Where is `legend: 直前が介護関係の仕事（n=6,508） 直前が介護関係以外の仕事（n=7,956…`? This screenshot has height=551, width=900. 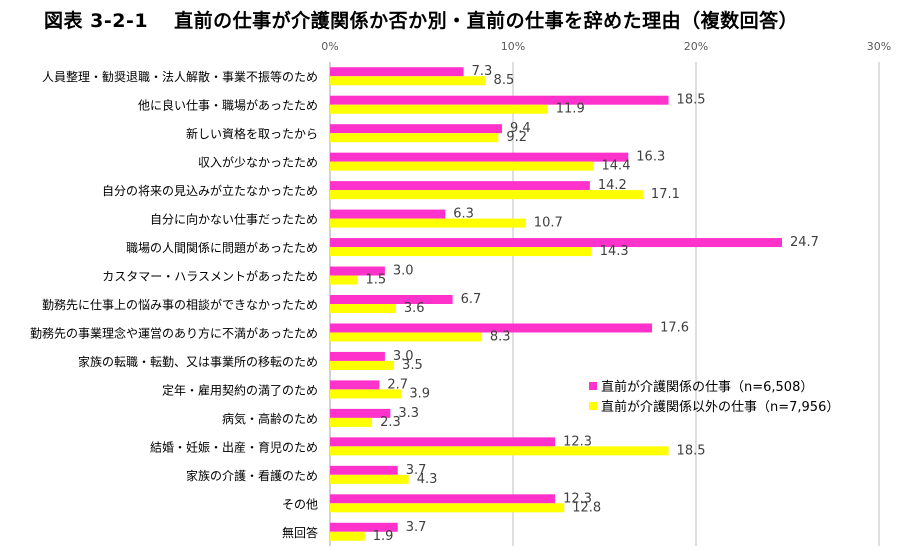
legend: 直前が介護関係の仕事（n=6,508） 直前が介護関係以外の仕事（n=7,956… is located at coordinates (714, 397).